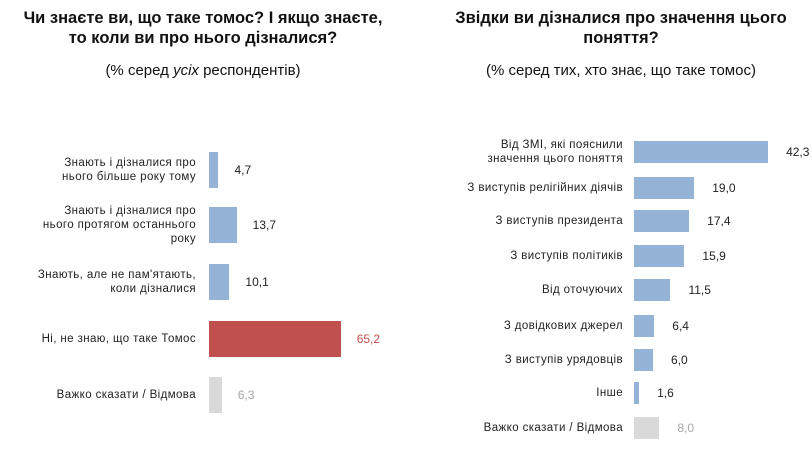  What do you see at coordinates (609, 393) in the screenshot?
I see `label-line: Інше` at bounding box center [609, 393].